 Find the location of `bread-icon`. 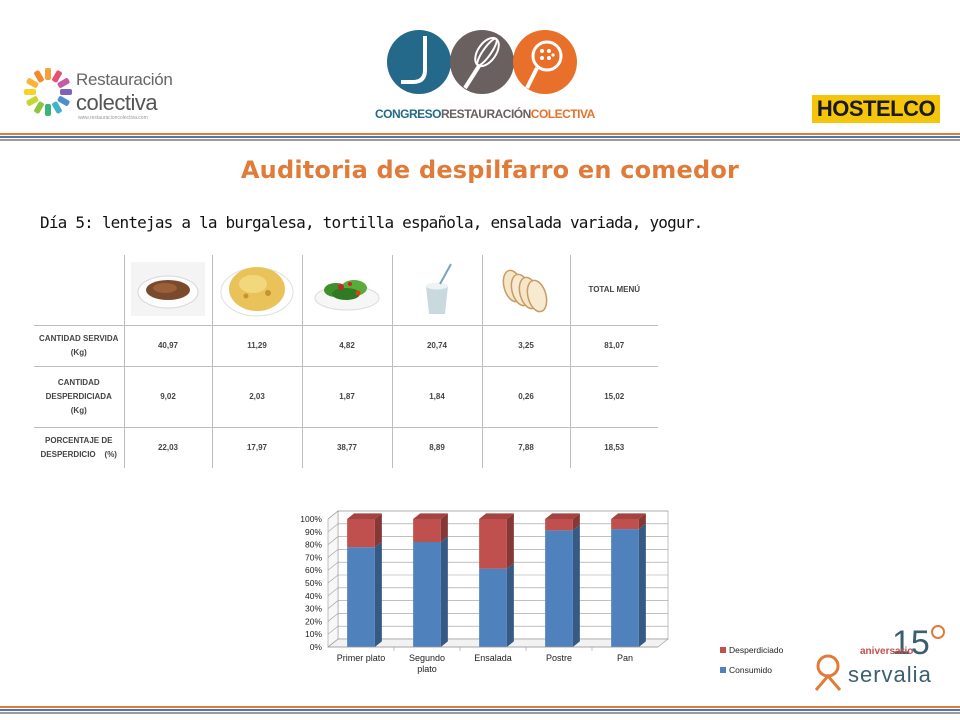

bread-icon is located at coordinates (525, 291).